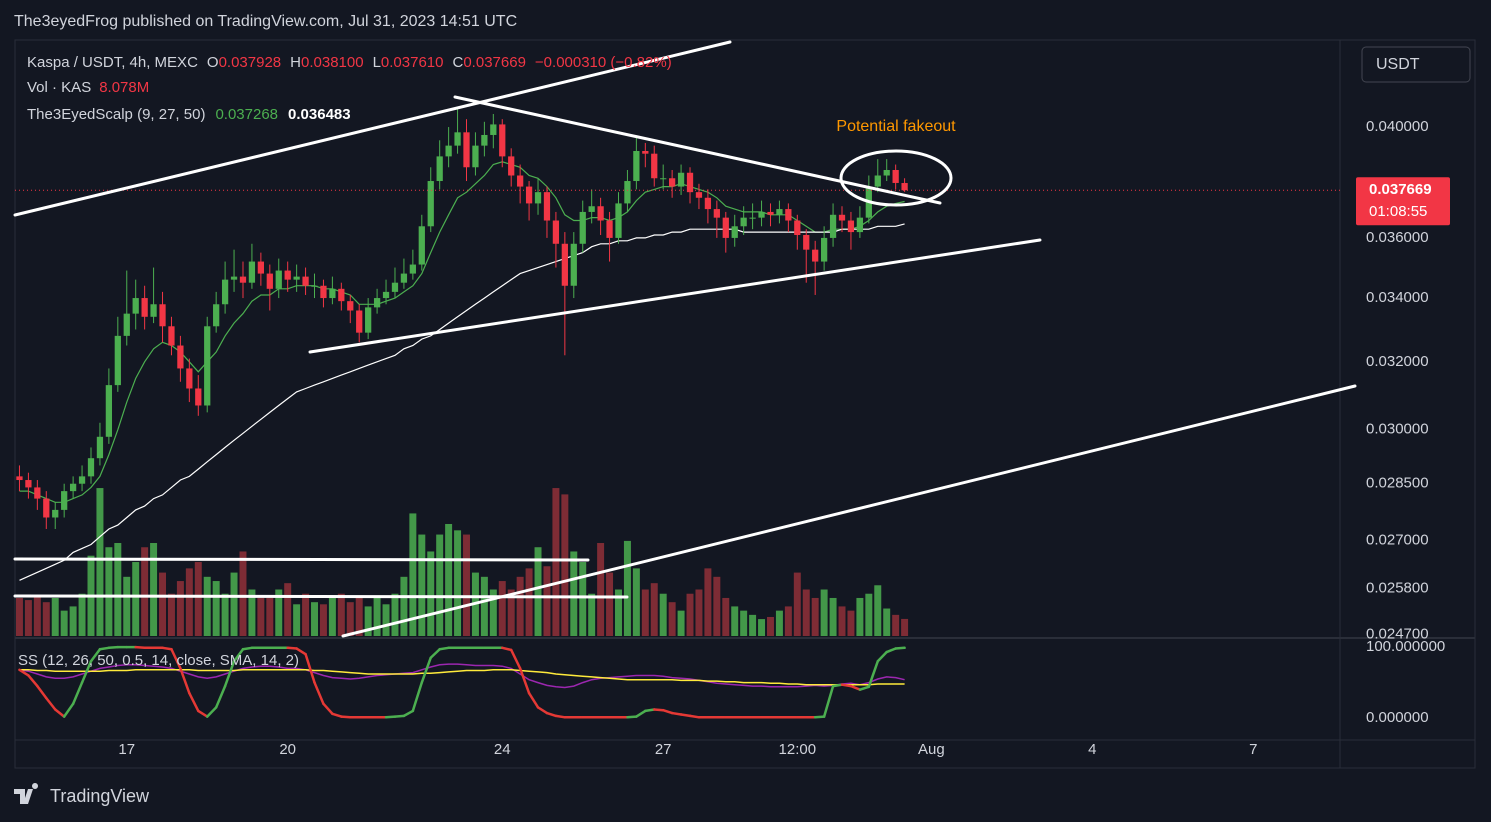 The width and height of the screenshot is (1491, 822). What do you see at coordinates (332, 62) in the screenshot?
I see `legend-item: 0.038100` at bounding box center [332, 62].